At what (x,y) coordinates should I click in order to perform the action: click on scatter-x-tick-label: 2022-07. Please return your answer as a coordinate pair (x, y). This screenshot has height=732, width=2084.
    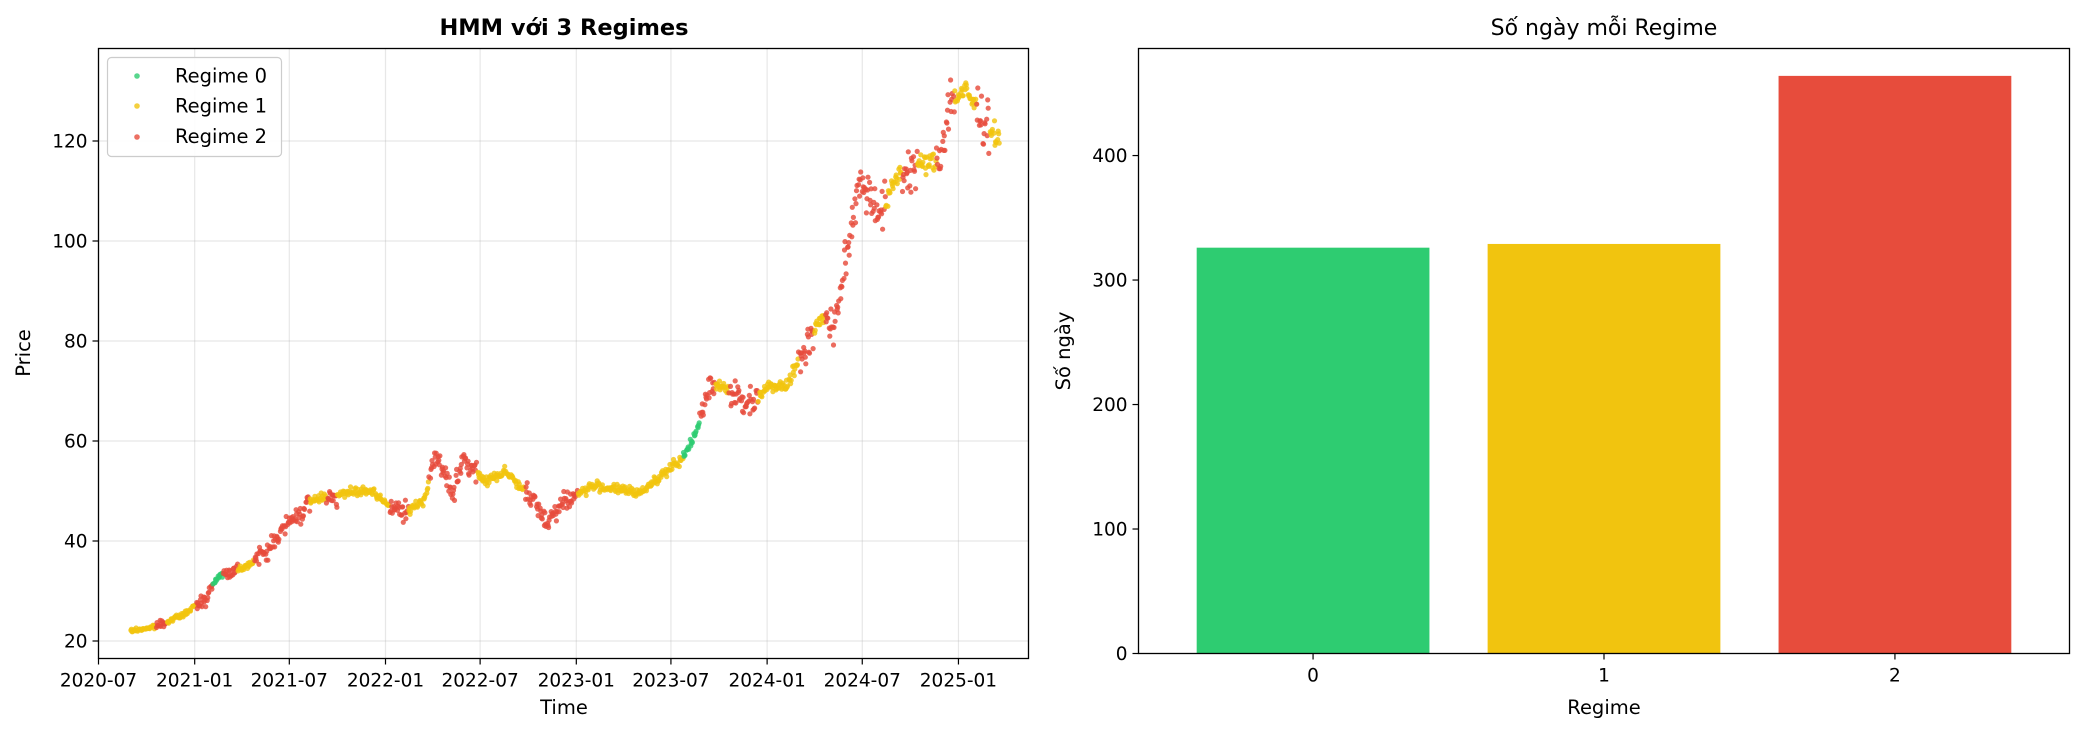
    Looking at the image, I should click on (479, 681).